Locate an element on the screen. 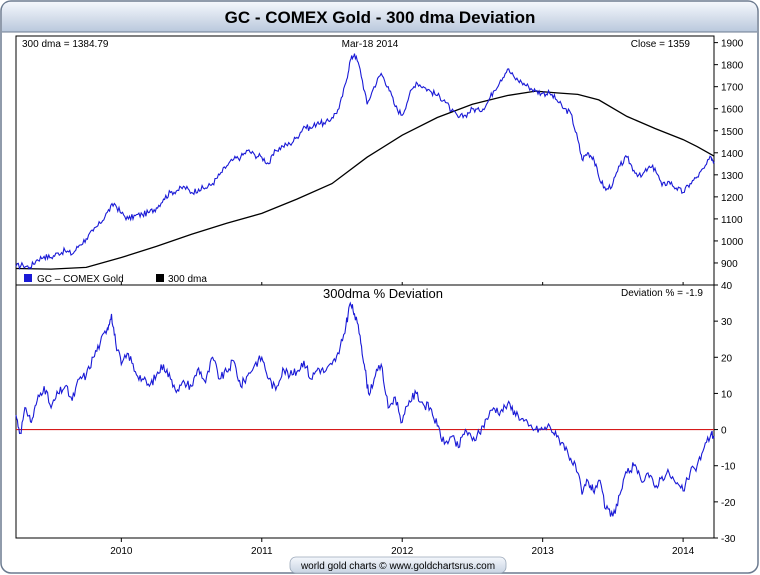 Image resolution: width=760 pixels, height=575 pixels. header-bar is located at coordinates (379, 17).